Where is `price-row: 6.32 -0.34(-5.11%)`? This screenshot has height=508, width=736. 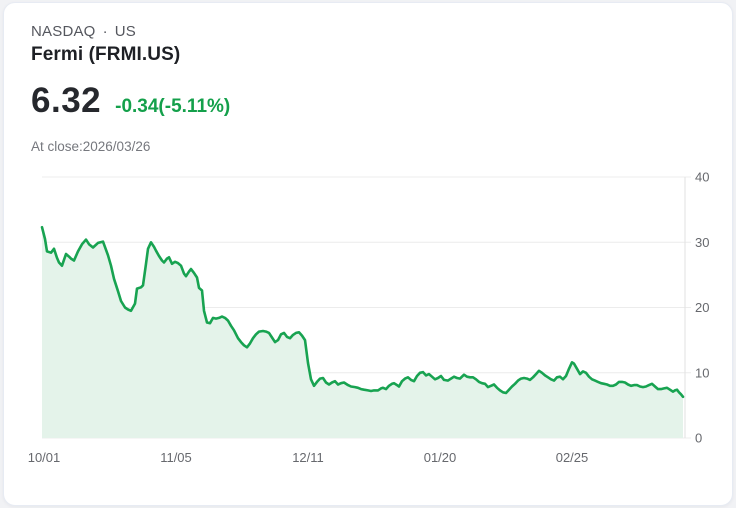 price-row: 6.32 -0.34(-5.11%) is located at coordinates (130, 101).